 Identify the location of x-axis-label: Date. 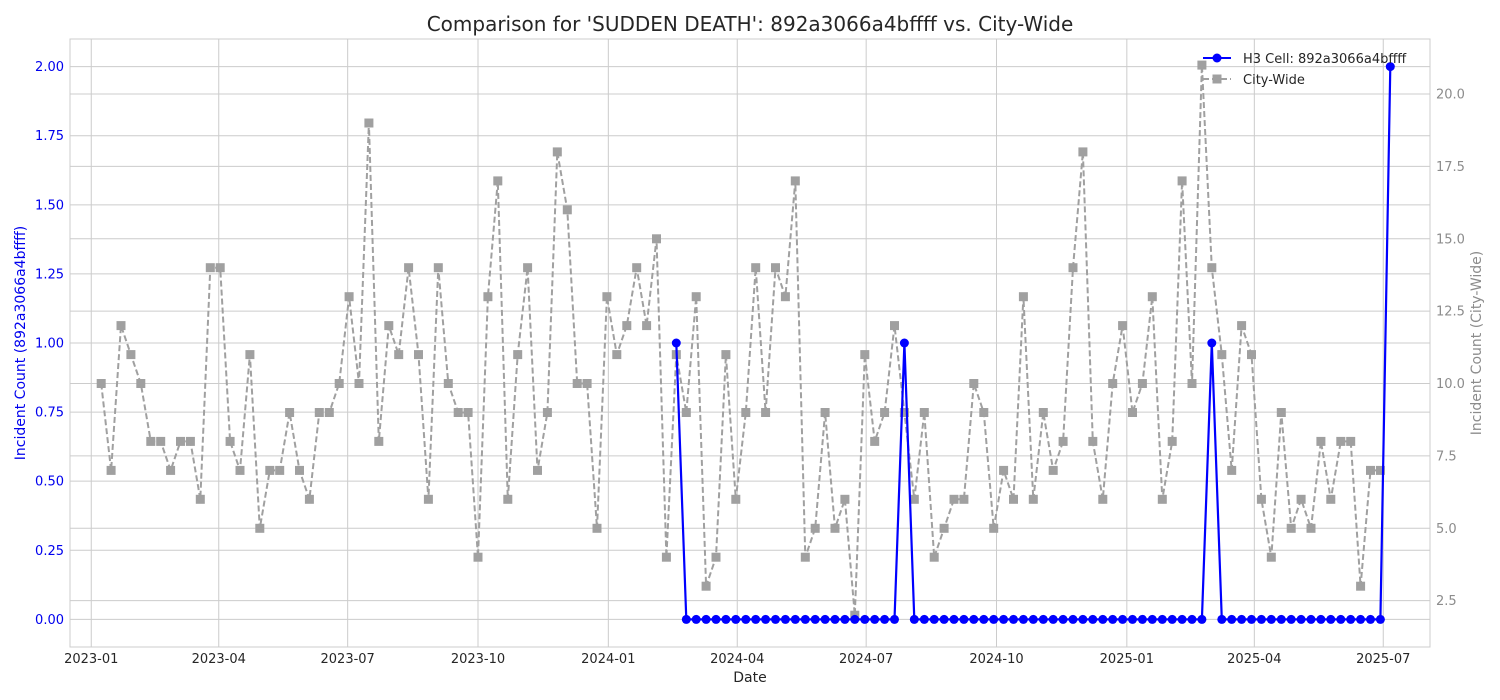
(749, 678).